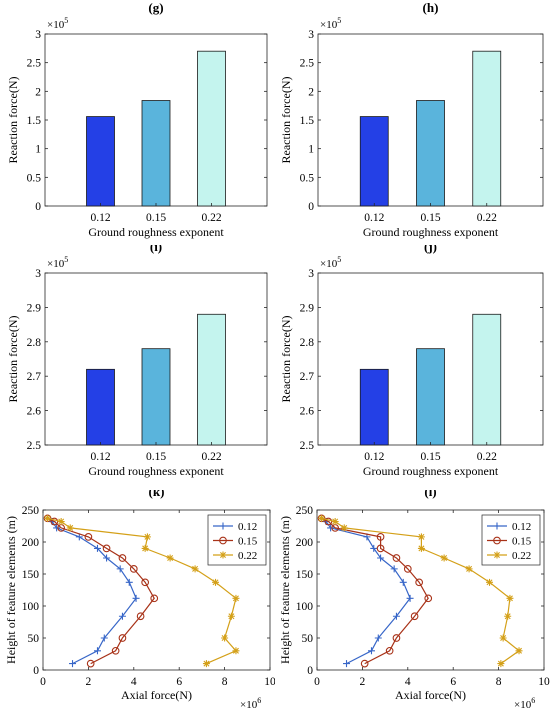 The image size is (550, 715). I want to click on x-tick-label: 2, so click(89, 682).